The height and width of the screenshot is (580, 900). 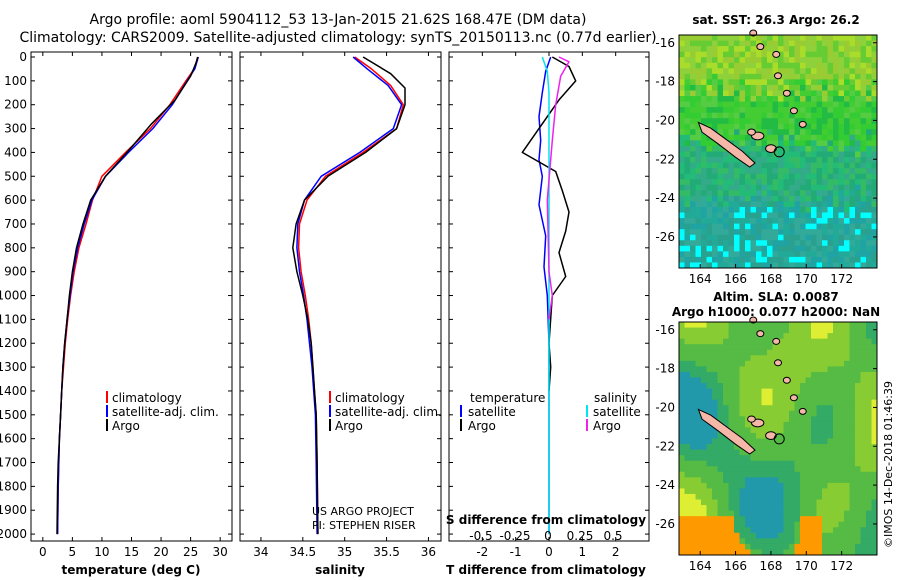 What do you see at coordinates (363, 511) in the screenshot?
I see `credit-project: US ARGO PROJECT` at bounding box center [363, 511].